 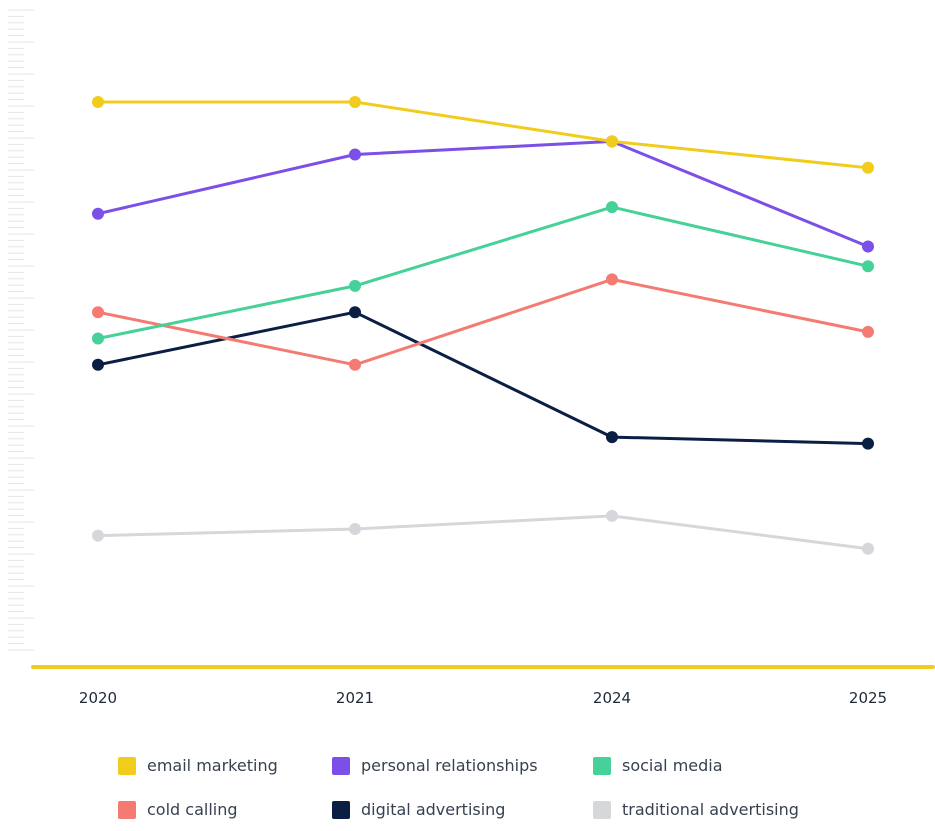 I want to click on legend-item-cold-calling: cold calling, so click(x=178, y=809).